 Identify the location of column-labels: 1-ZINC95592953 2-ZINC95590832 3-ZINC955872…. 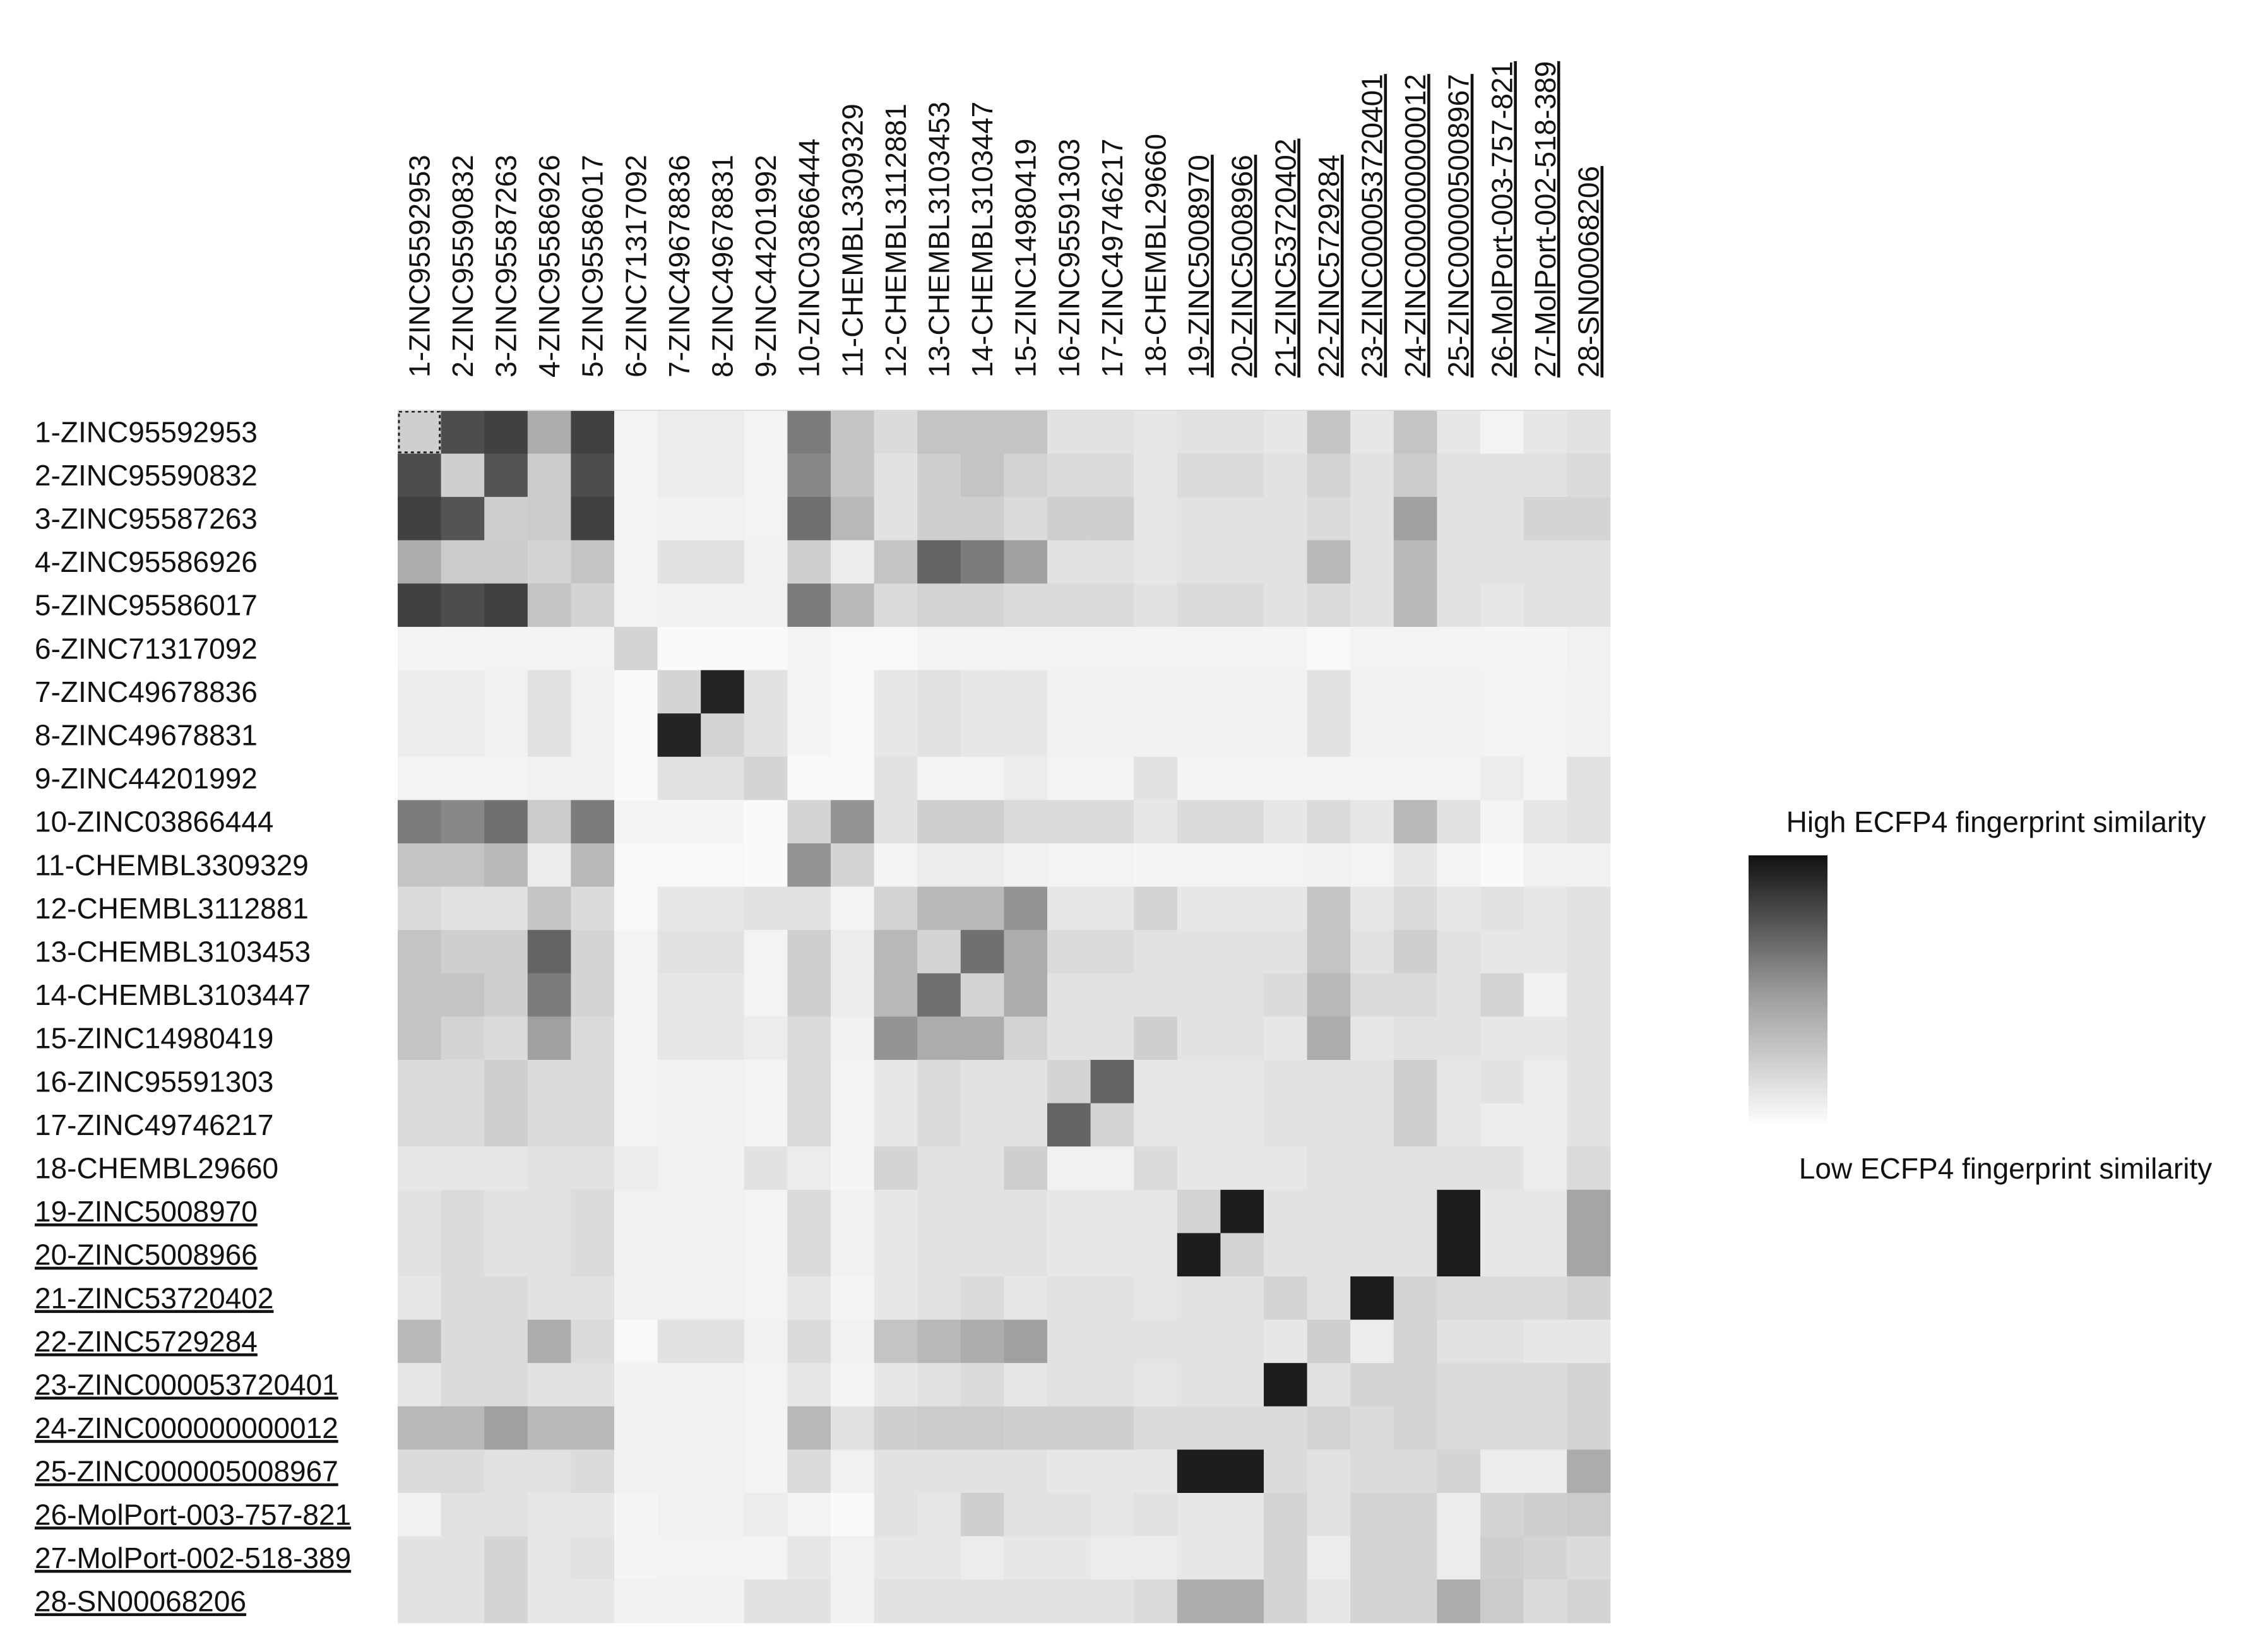
(1004, 219).